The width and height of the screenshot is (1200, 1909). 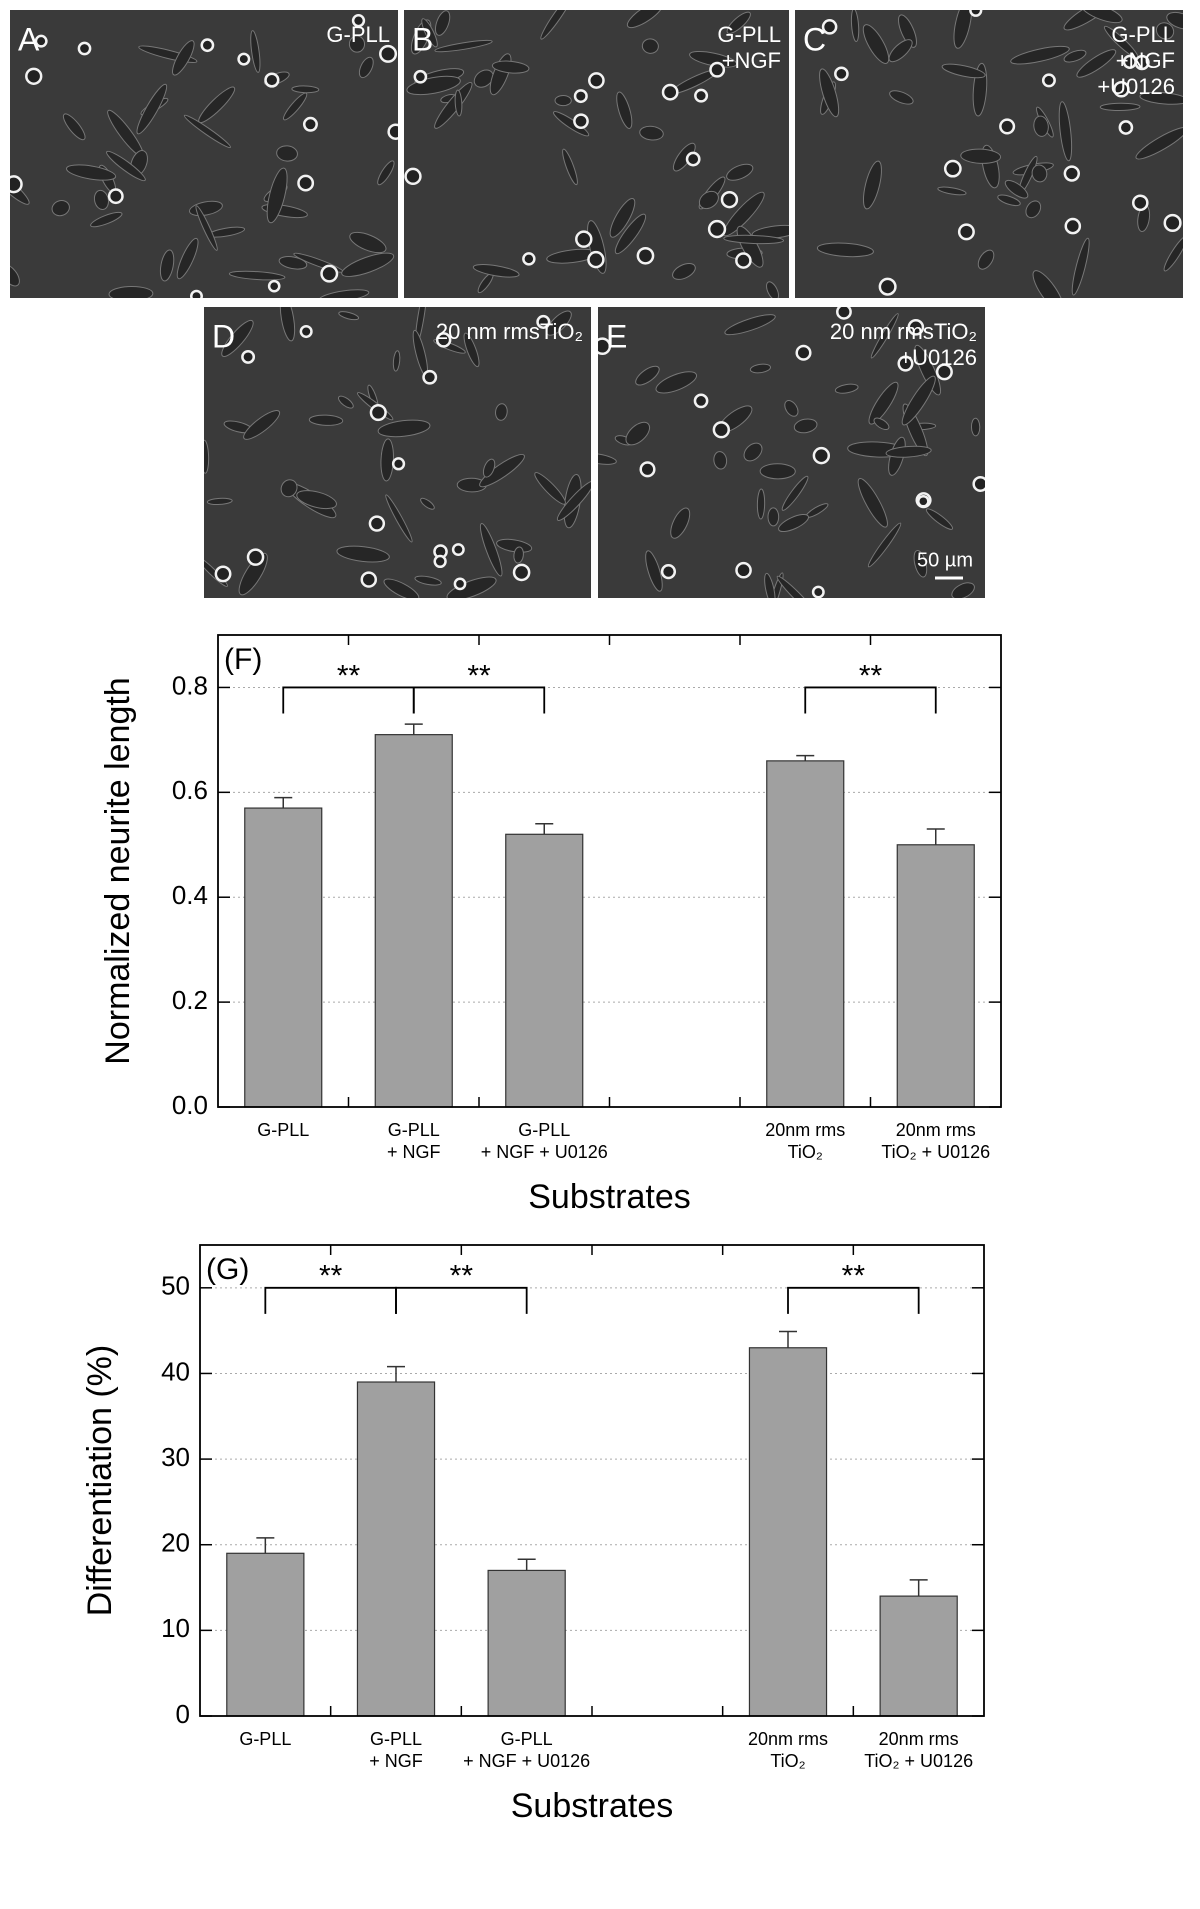 What do you see at coordinates (175, 1371) in the screenshot?
I see `y-tick-label: 40` at bounding box center [175, 1371].